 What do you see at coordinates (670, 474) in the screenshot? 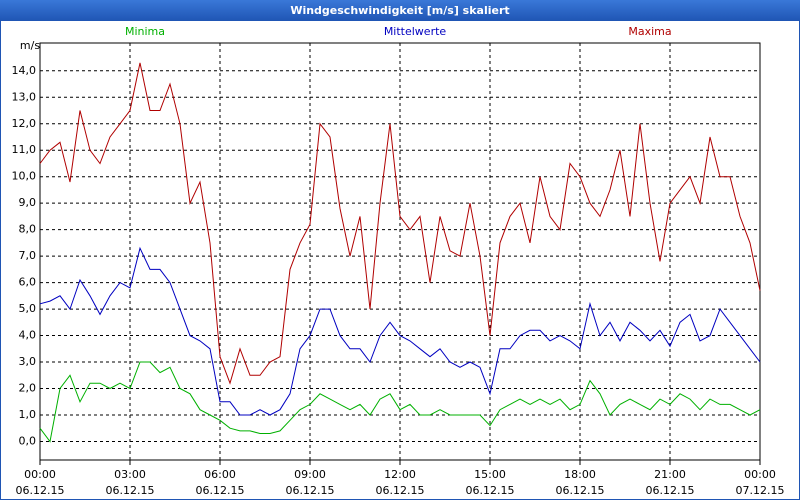
I see `x-tick-label: 21:00` at bounding box center [670, 474].